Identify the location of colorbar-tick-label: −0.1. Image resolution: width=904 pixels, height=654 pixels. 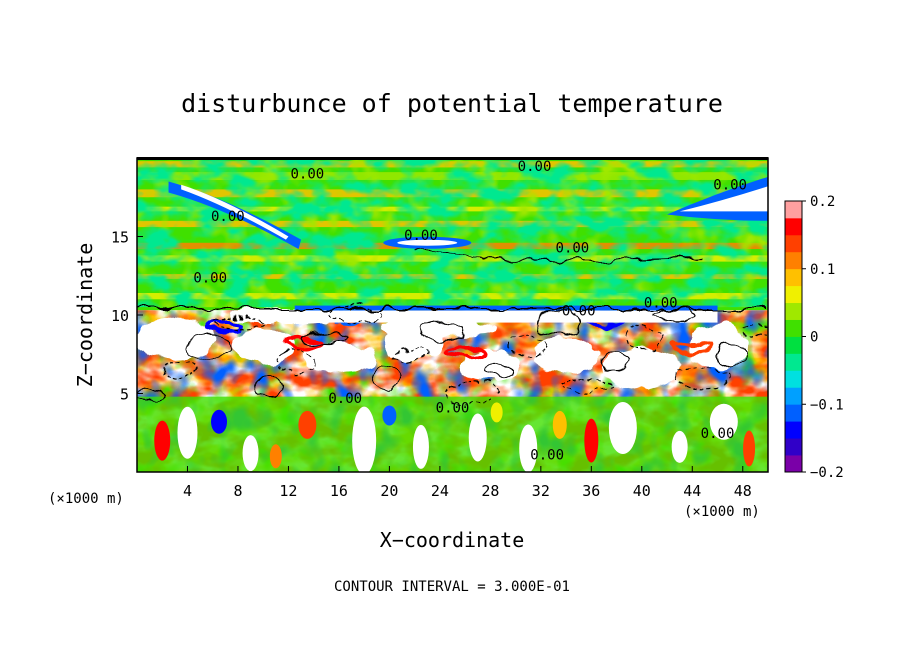
(827, 405).